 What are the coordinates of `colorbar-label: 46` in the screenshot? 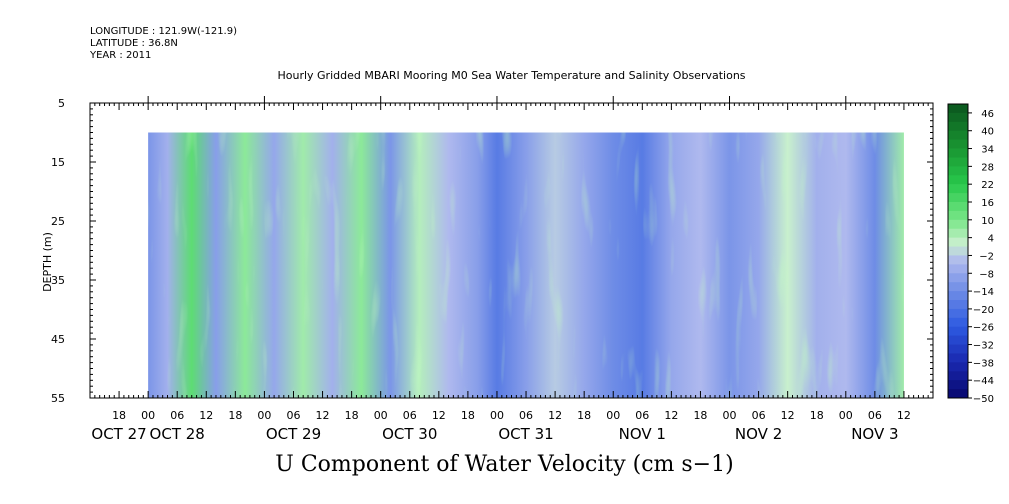 It's located at (987, 114).